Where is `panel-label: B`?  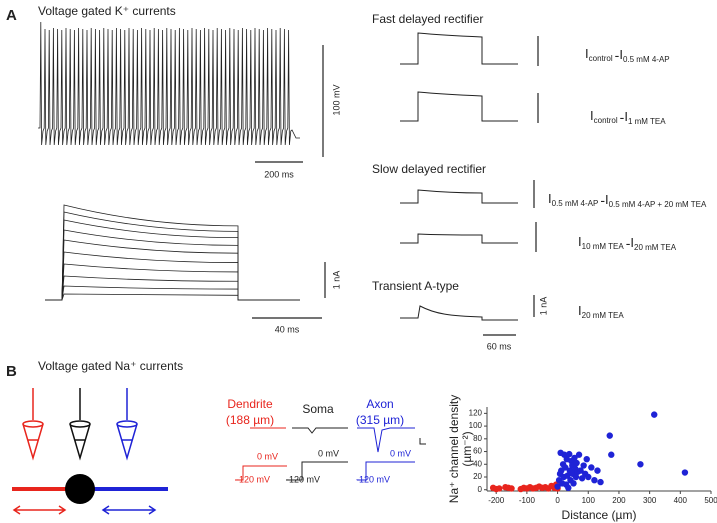
panel-label: B is located at coordinates (11, 371).